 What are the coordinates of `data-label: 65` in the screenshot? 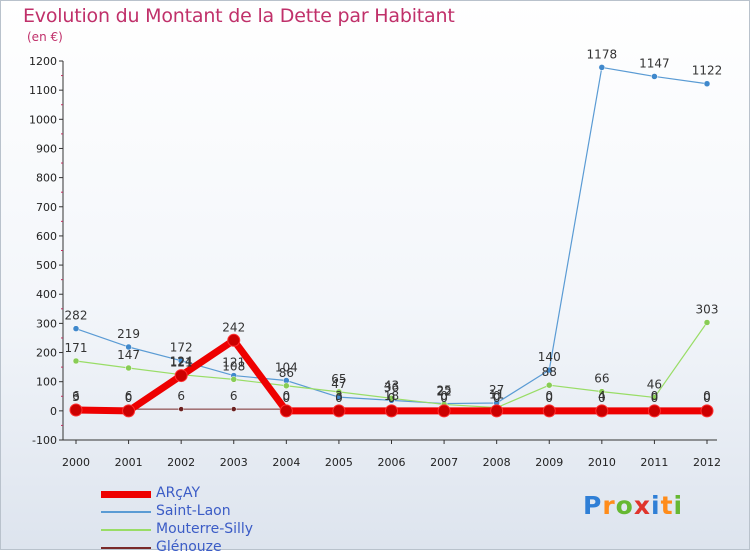 It's located at (338, 379).